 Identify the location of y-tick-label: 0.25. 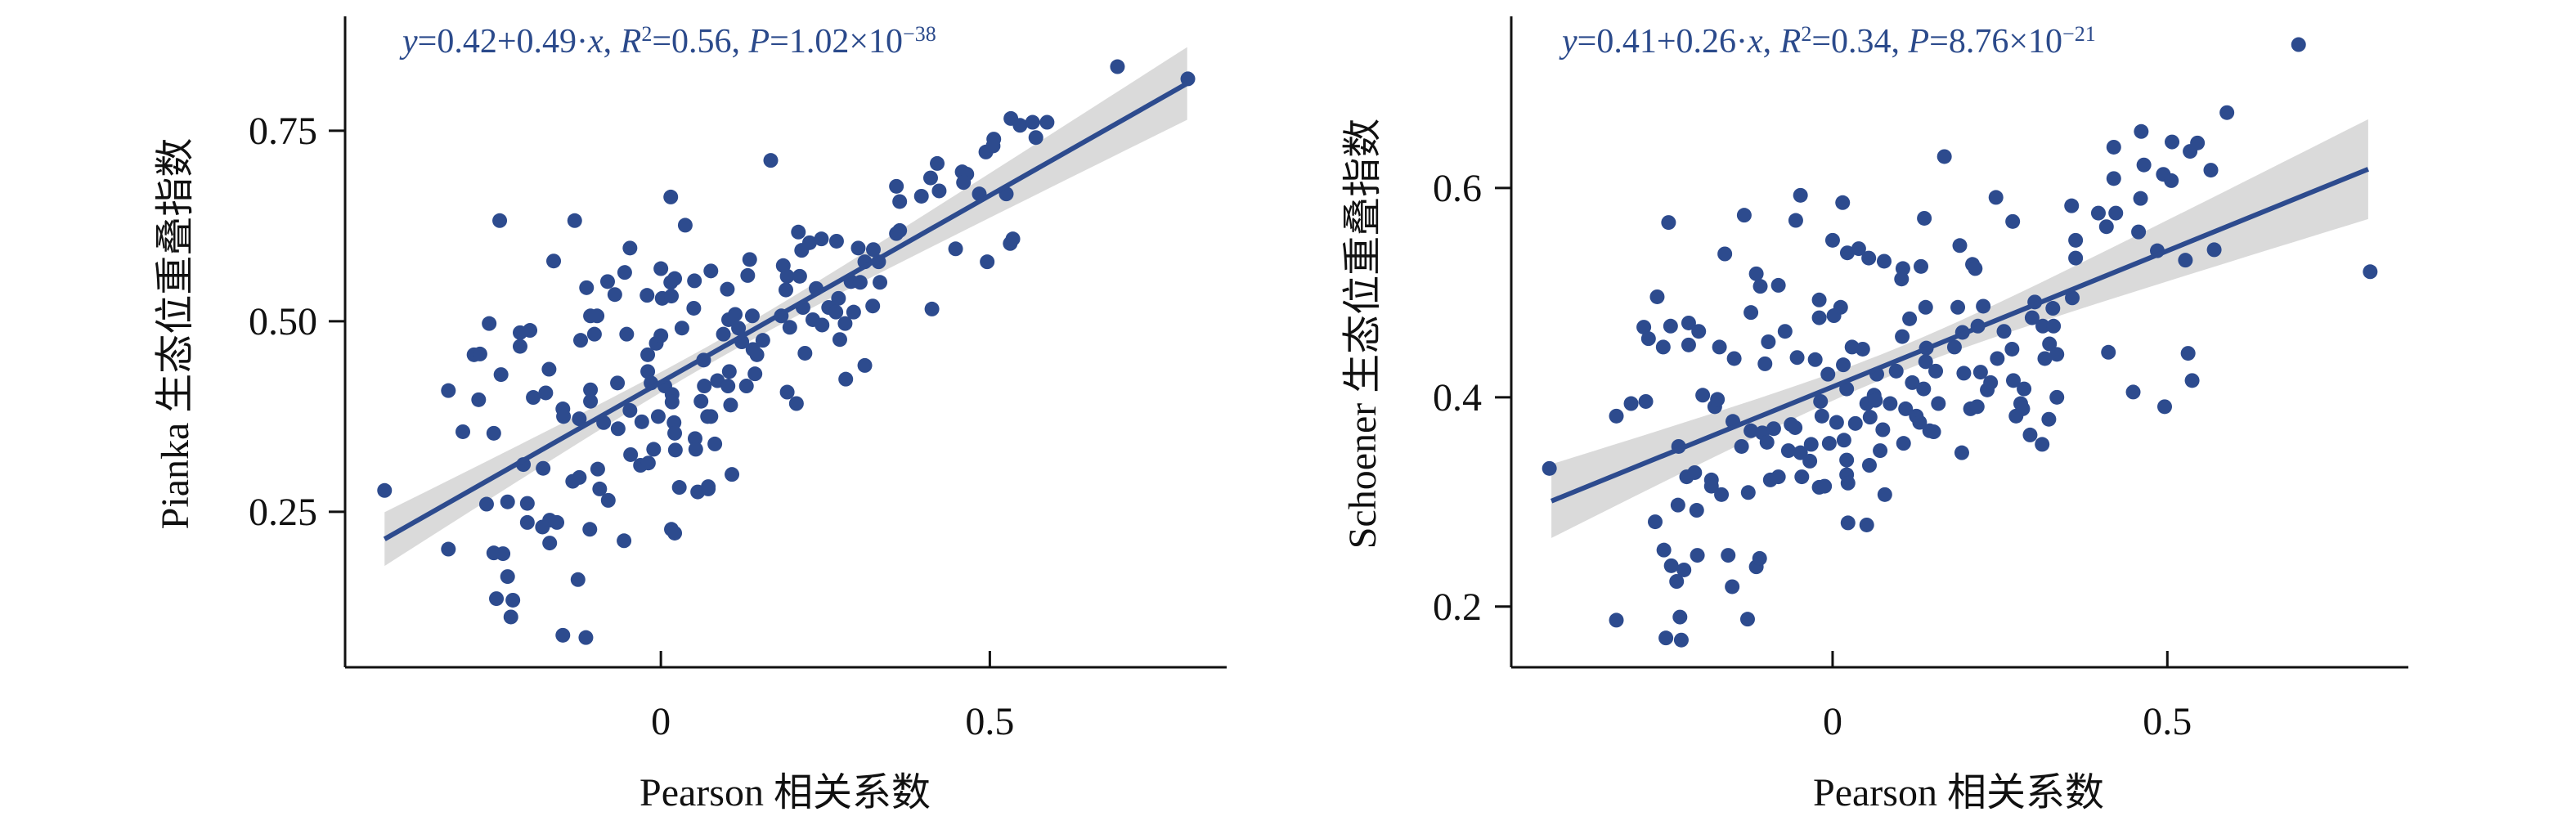
(283, 512).